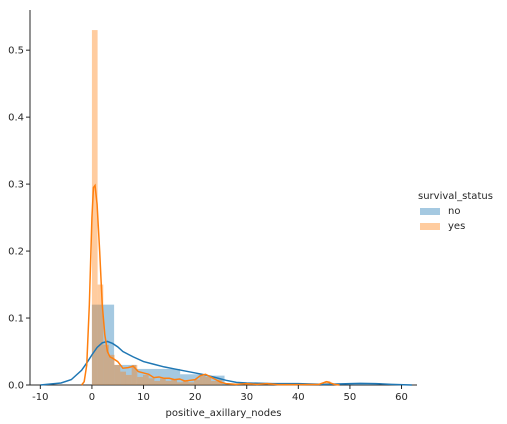 The image size is (507, 424). What do you see at coordinates (16, 319) in the screenshot?
I see `y-tick-label: 0.1` at bounding box center [16, 319].